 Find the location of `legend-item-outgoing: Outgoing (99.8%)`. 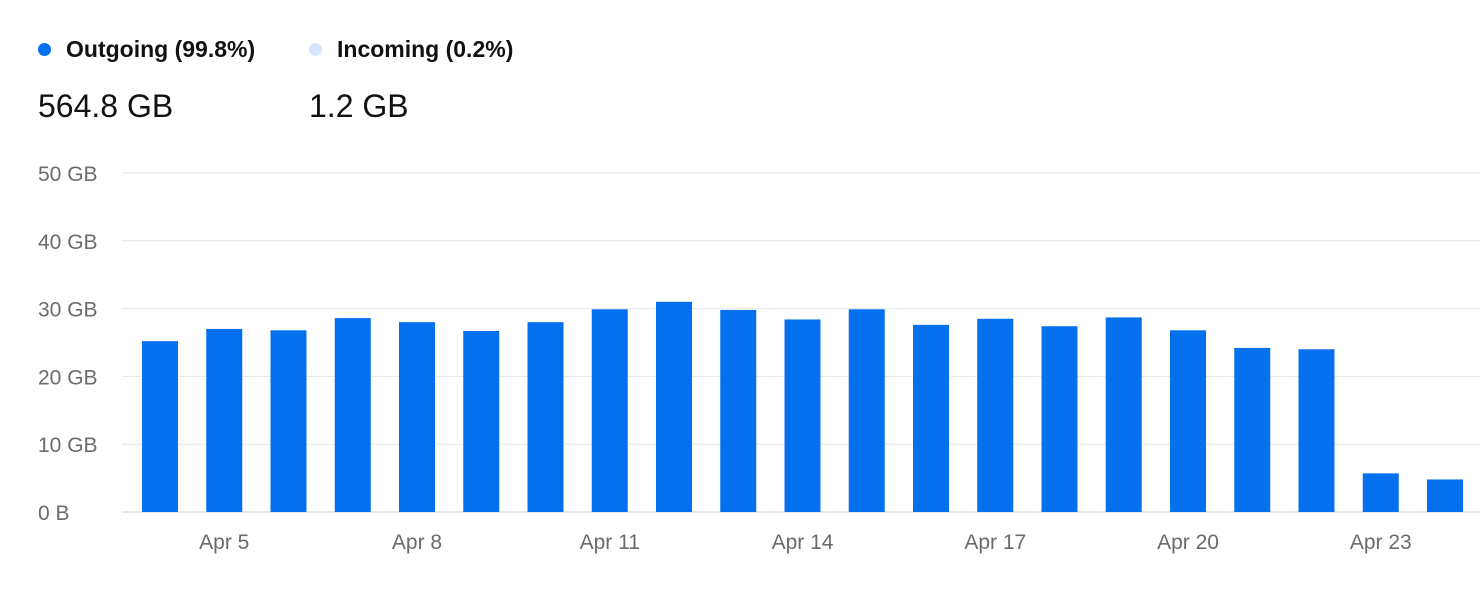

legend-item-outgoing: Outgoing (99.8%) is located at coordinates (146, 49).